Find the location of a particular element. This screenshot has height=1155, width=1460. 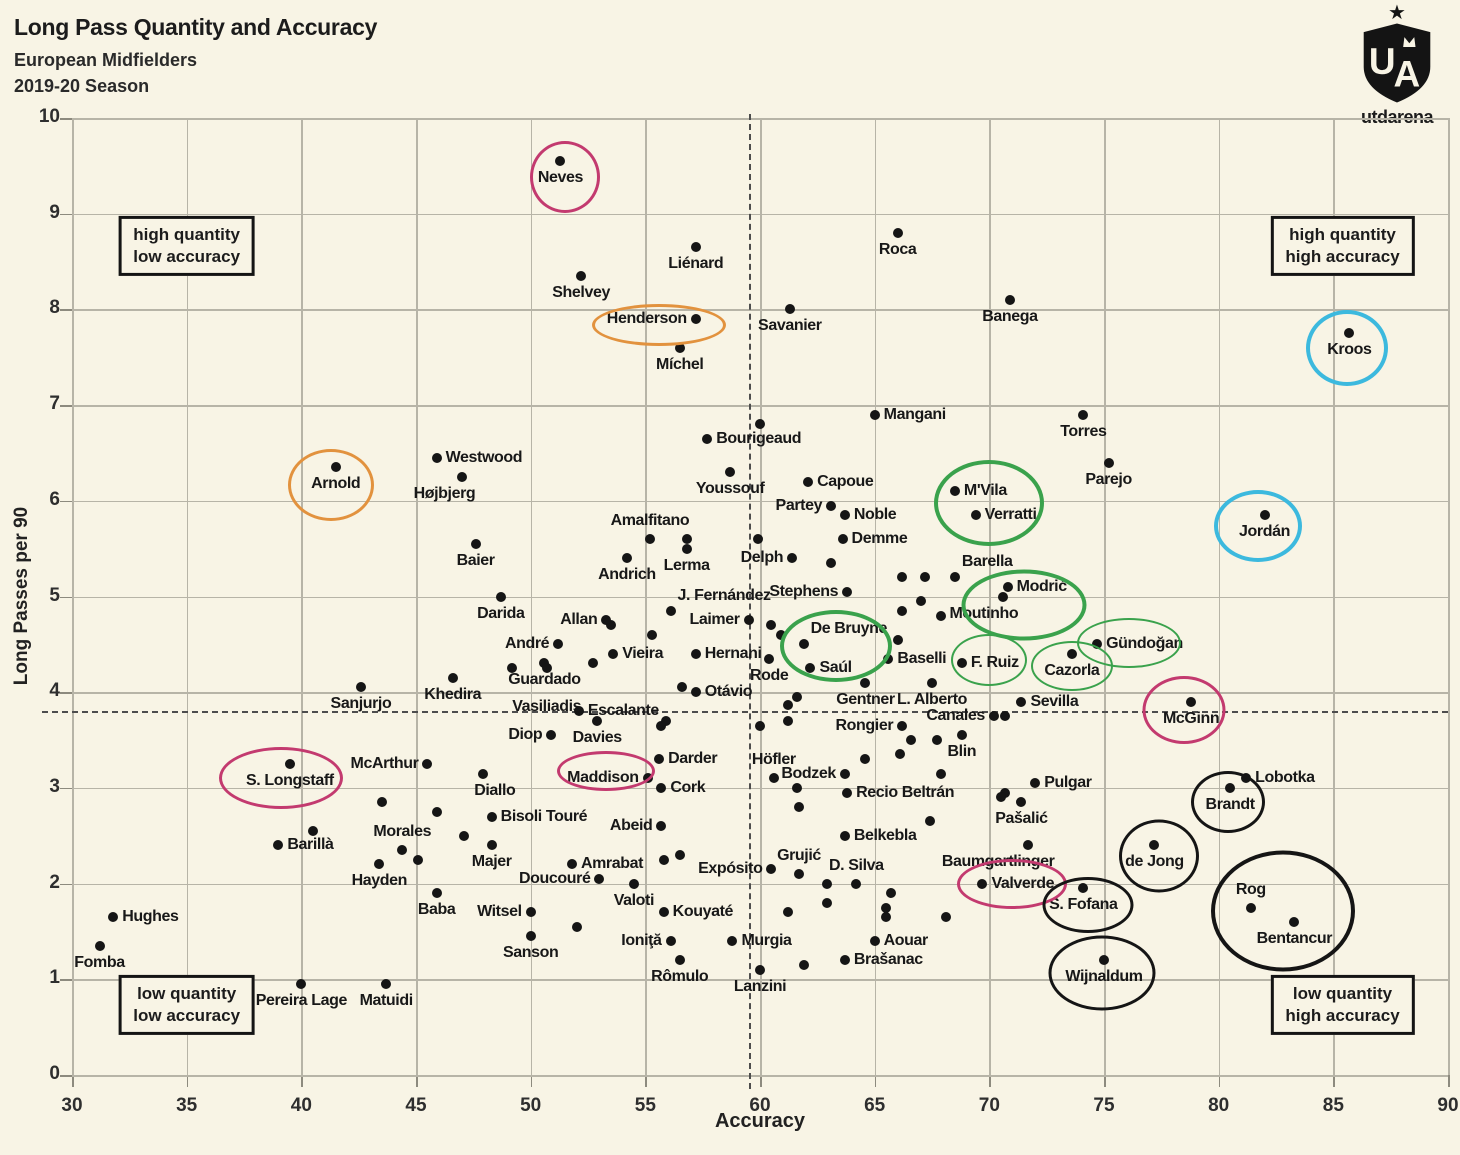

point-label: Guardado is located at coordinates (544, 680).